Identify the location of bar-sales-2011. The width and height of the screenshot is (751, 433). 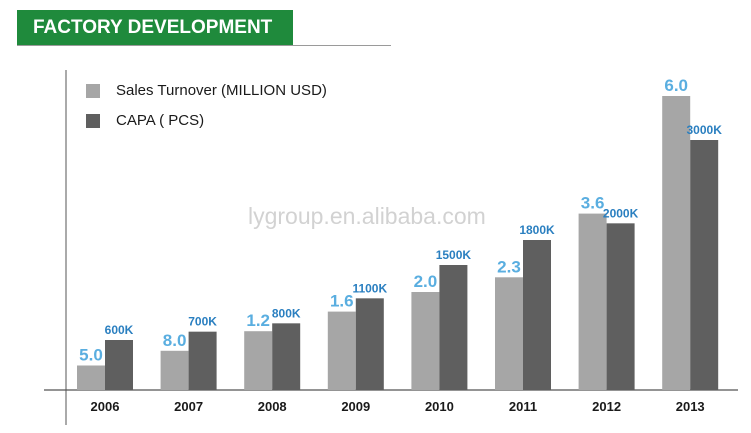
(509, 333).